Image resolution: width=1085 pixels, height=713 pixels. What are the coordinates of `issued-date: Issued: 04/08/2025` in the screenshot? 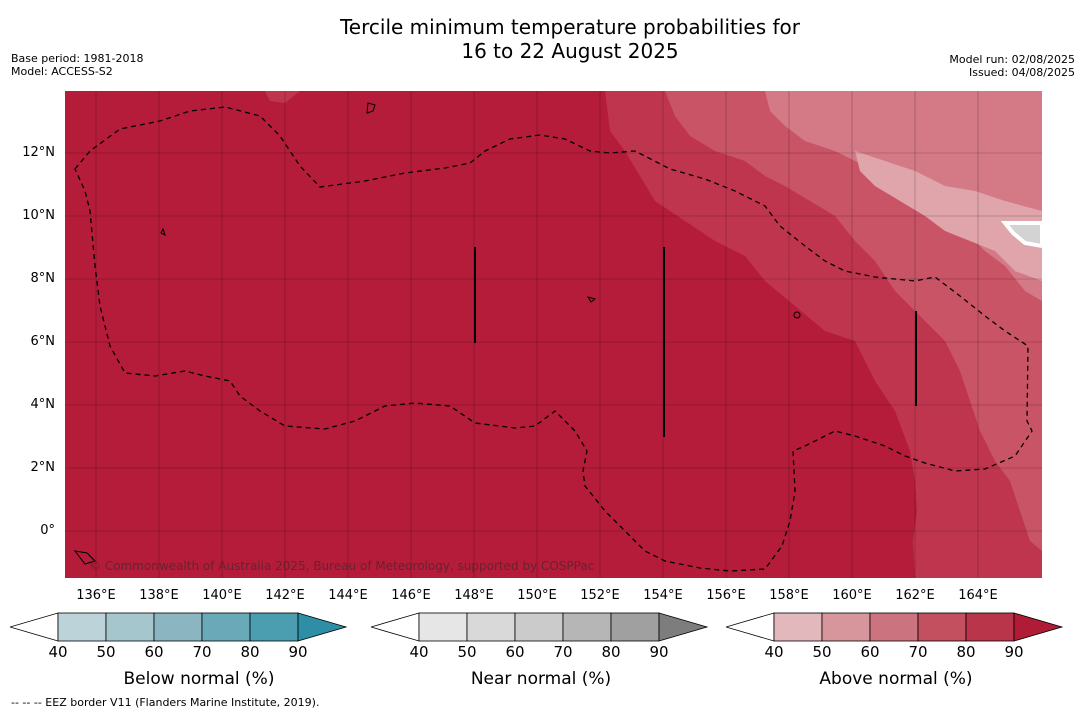 It's located at (1021, 72).